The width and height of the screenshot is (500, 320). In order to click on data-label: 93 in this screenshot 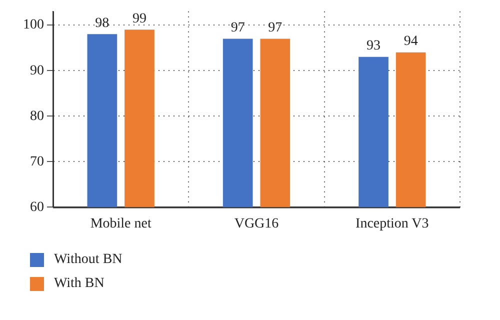, I will do `click(373, 46)`.